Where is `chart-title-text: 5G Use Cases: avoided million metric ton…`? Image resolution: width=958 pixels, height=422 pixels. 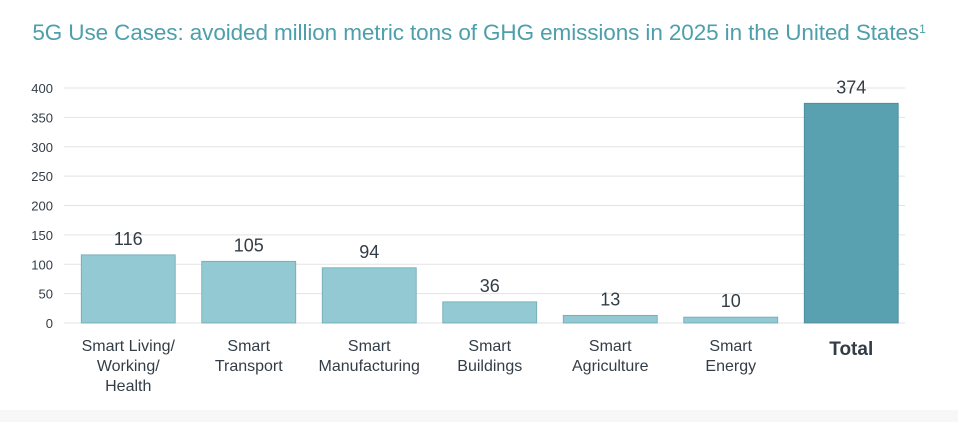 chart-title-text: 5G Use Cases: avoided million metric ton… is located at coordinates (476, 32).